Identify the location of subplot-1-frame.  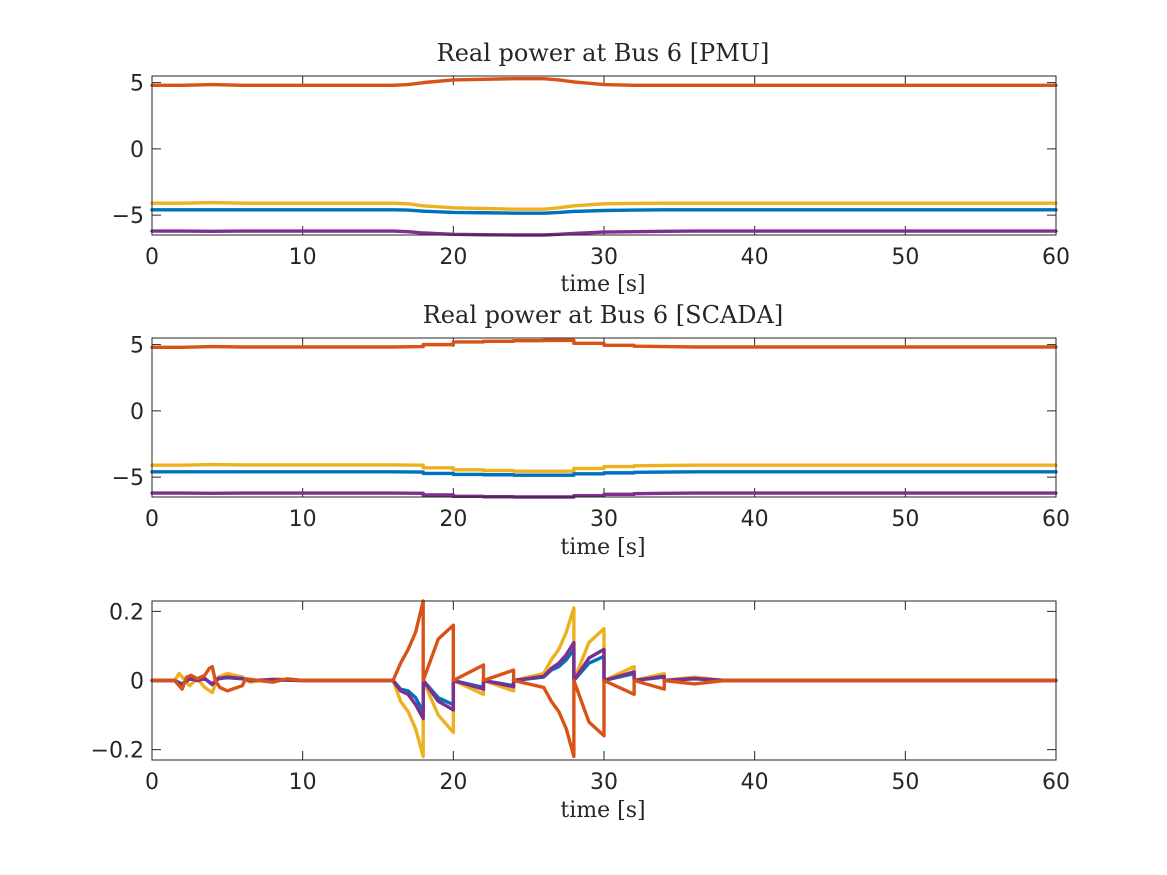
(604, 155).